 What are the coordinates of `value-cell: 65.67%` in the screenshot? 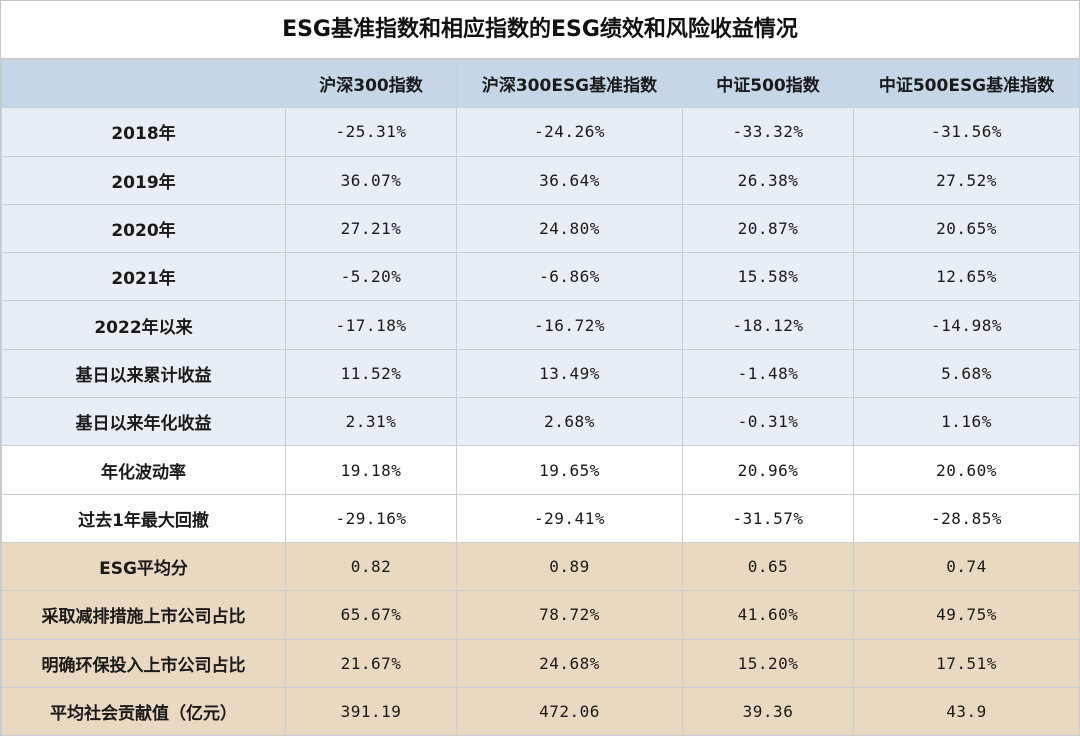 It's located at (371, 615).